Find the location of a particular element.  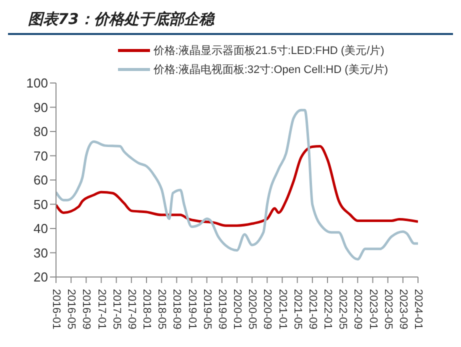

x-tick-label: 2016-05 is located at coordinates (71, 309).